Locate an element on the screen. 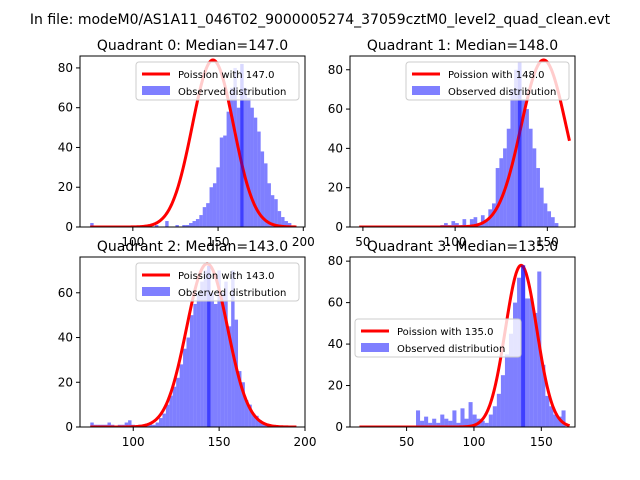 This screenshot has width=640, height=480. legend: Poission with 148.0 Observed distribution is located at coordinates (487, 81).